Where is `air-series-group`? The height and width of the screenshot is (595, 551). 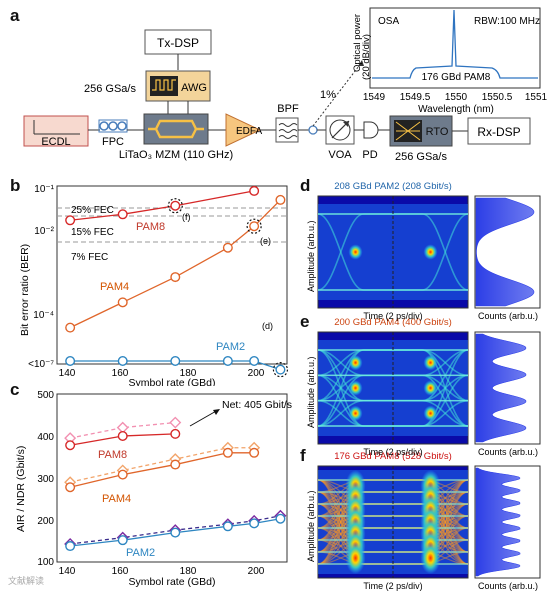 air-series-group is located at coordinates (175, 484).